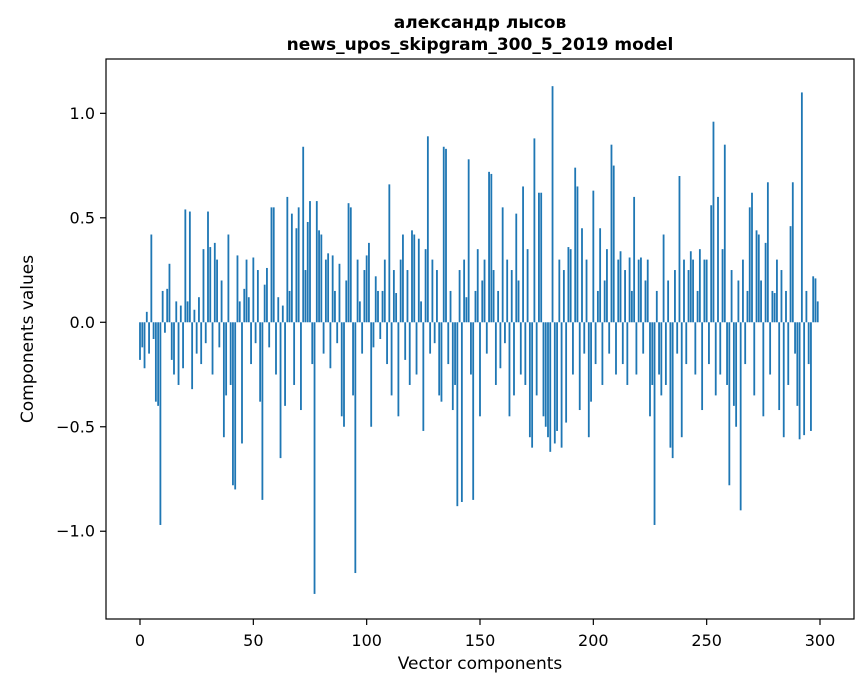 Image resolution: width=867 pixels, height=696 pixels. I want to click on x-tick-label: 100, so click(366, 640).